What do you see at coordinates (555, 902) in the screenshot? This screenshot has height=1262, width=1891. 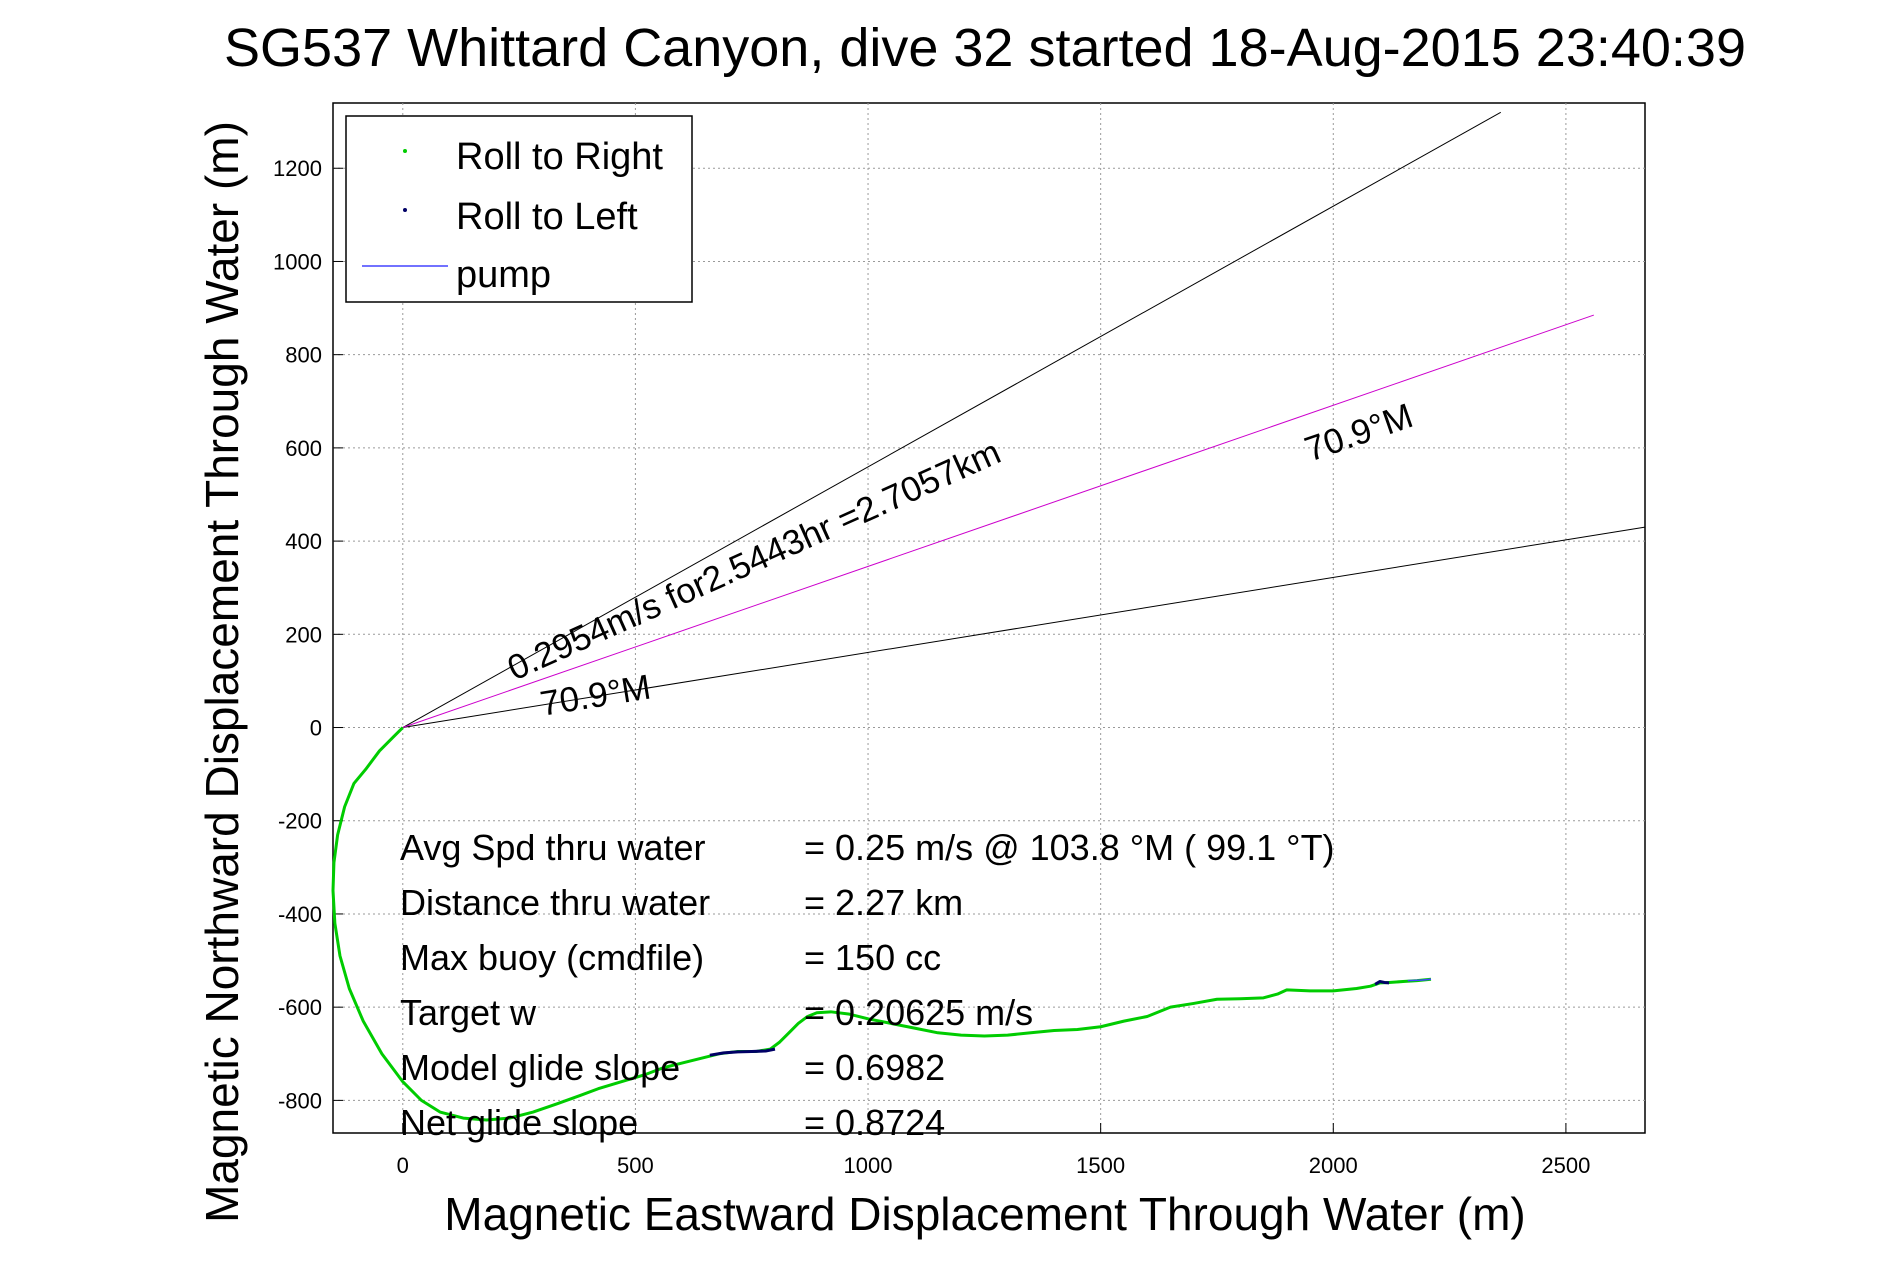 I see `stat-label: Distance thru water` at bounding box center [555, 902].